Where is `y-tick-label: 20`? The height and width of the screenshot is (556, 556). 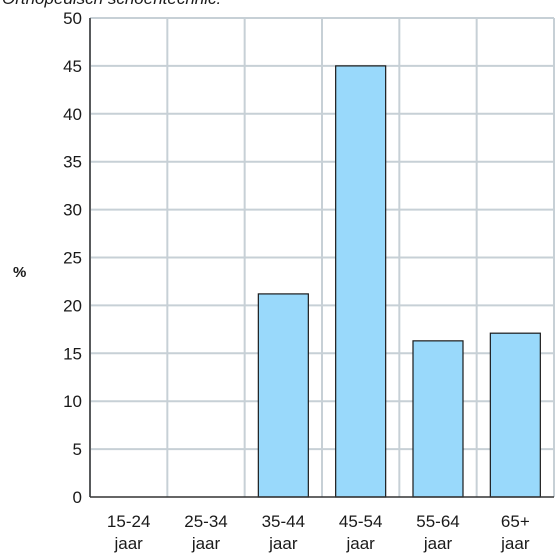
y-tick-label: 20 is located at coordinates (72, 305).